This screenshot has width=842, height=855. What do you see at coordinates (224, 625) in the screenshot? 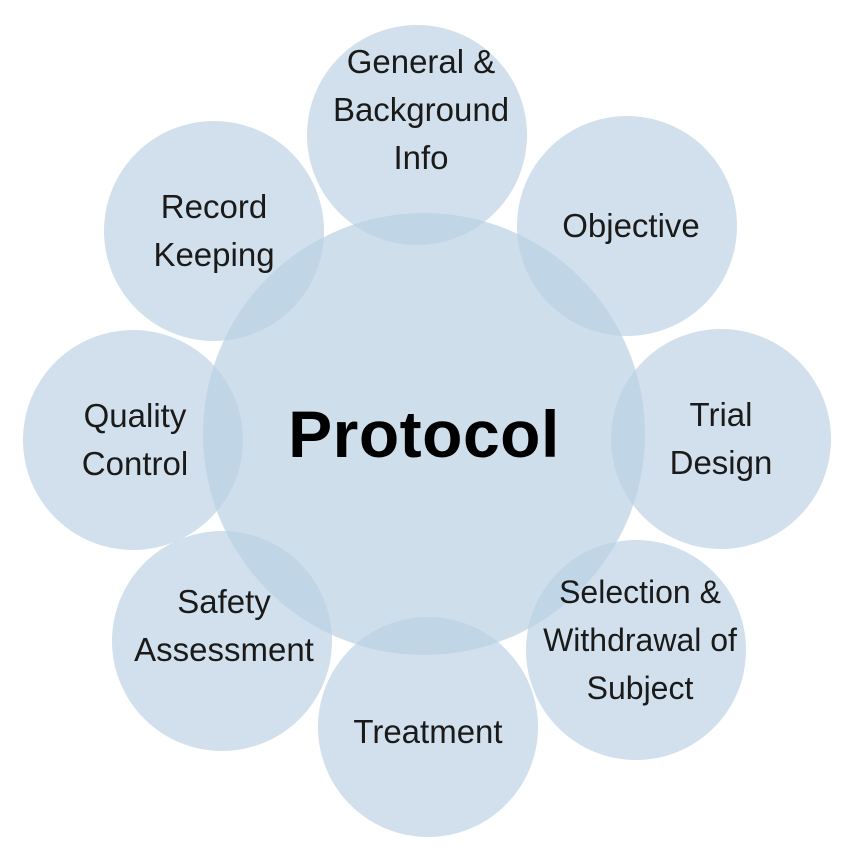
I see `label-safety-assessment: Safety Assessment` at bounding box center [224, 625].